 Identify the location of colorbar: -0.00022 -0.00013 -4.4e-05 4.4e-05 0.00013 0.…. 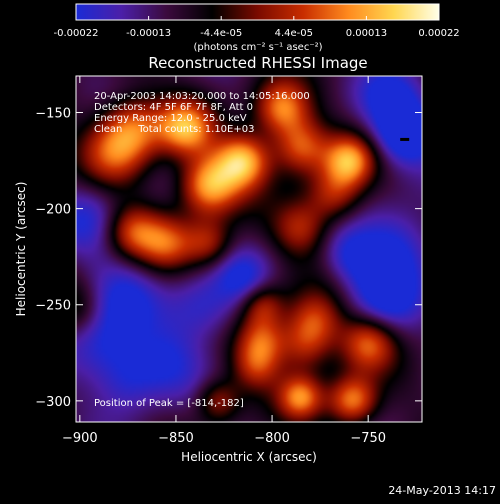
(257, 28).